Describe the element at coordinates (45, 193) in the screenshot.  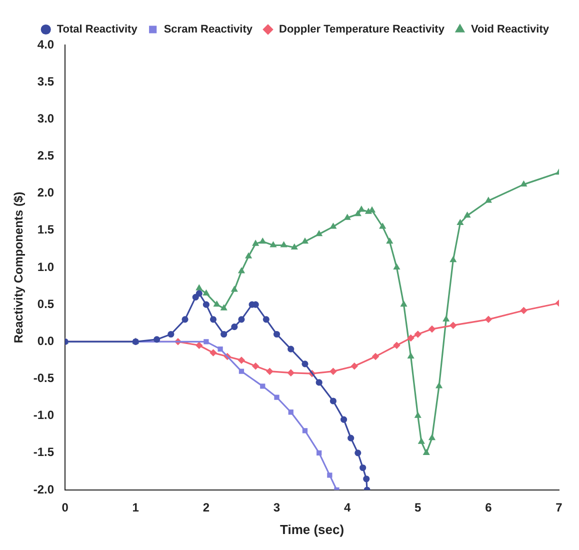
I see `y-tick-label: 2.0` at that location.